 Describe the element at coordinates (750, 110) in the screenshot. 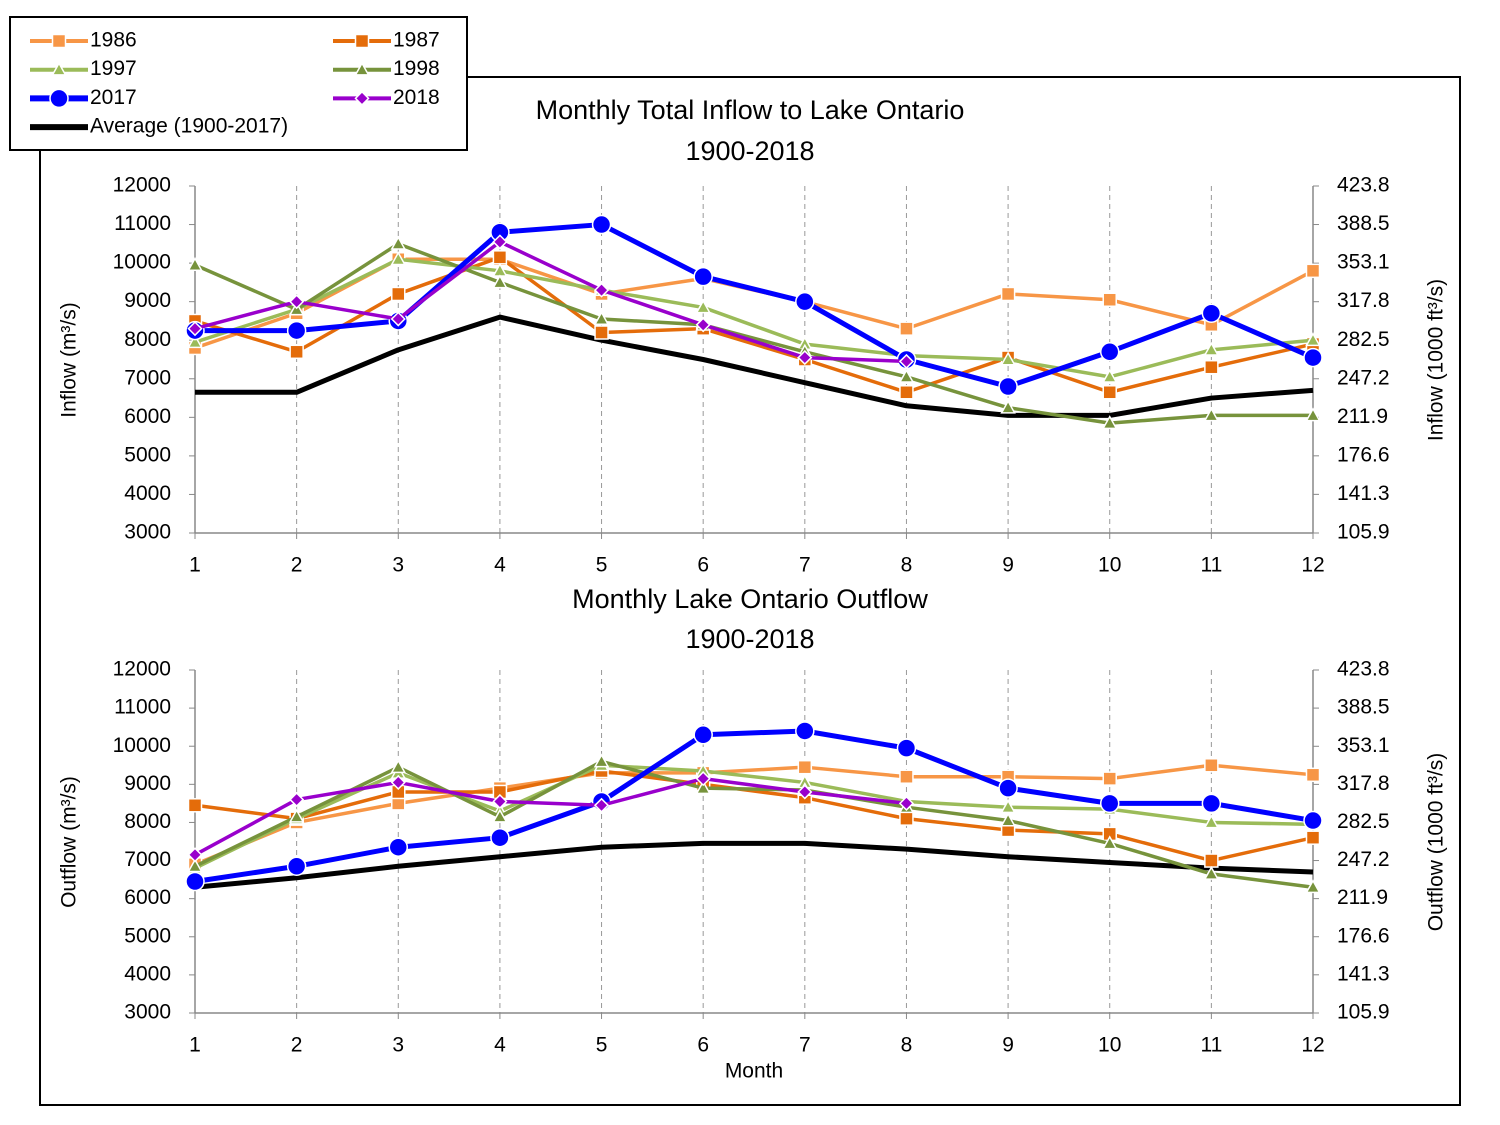

I see `chart-title: Monthly Total Inflow to Lake Ontario` at that location.